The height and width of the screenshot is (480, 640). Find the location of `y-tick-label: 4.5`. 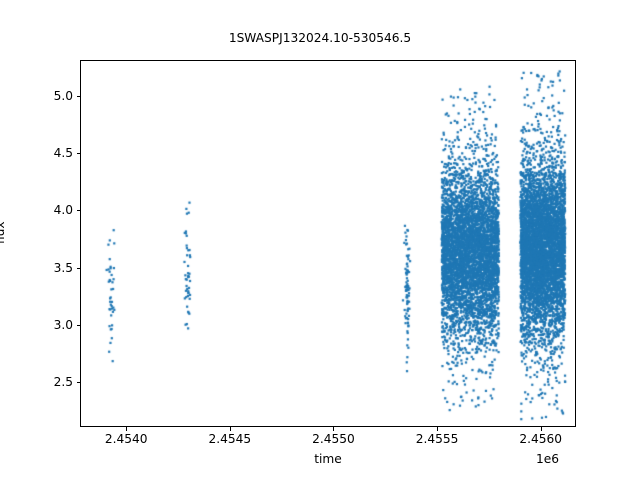

y-tick-label: 4.5 is located at coordinates (63, 152).